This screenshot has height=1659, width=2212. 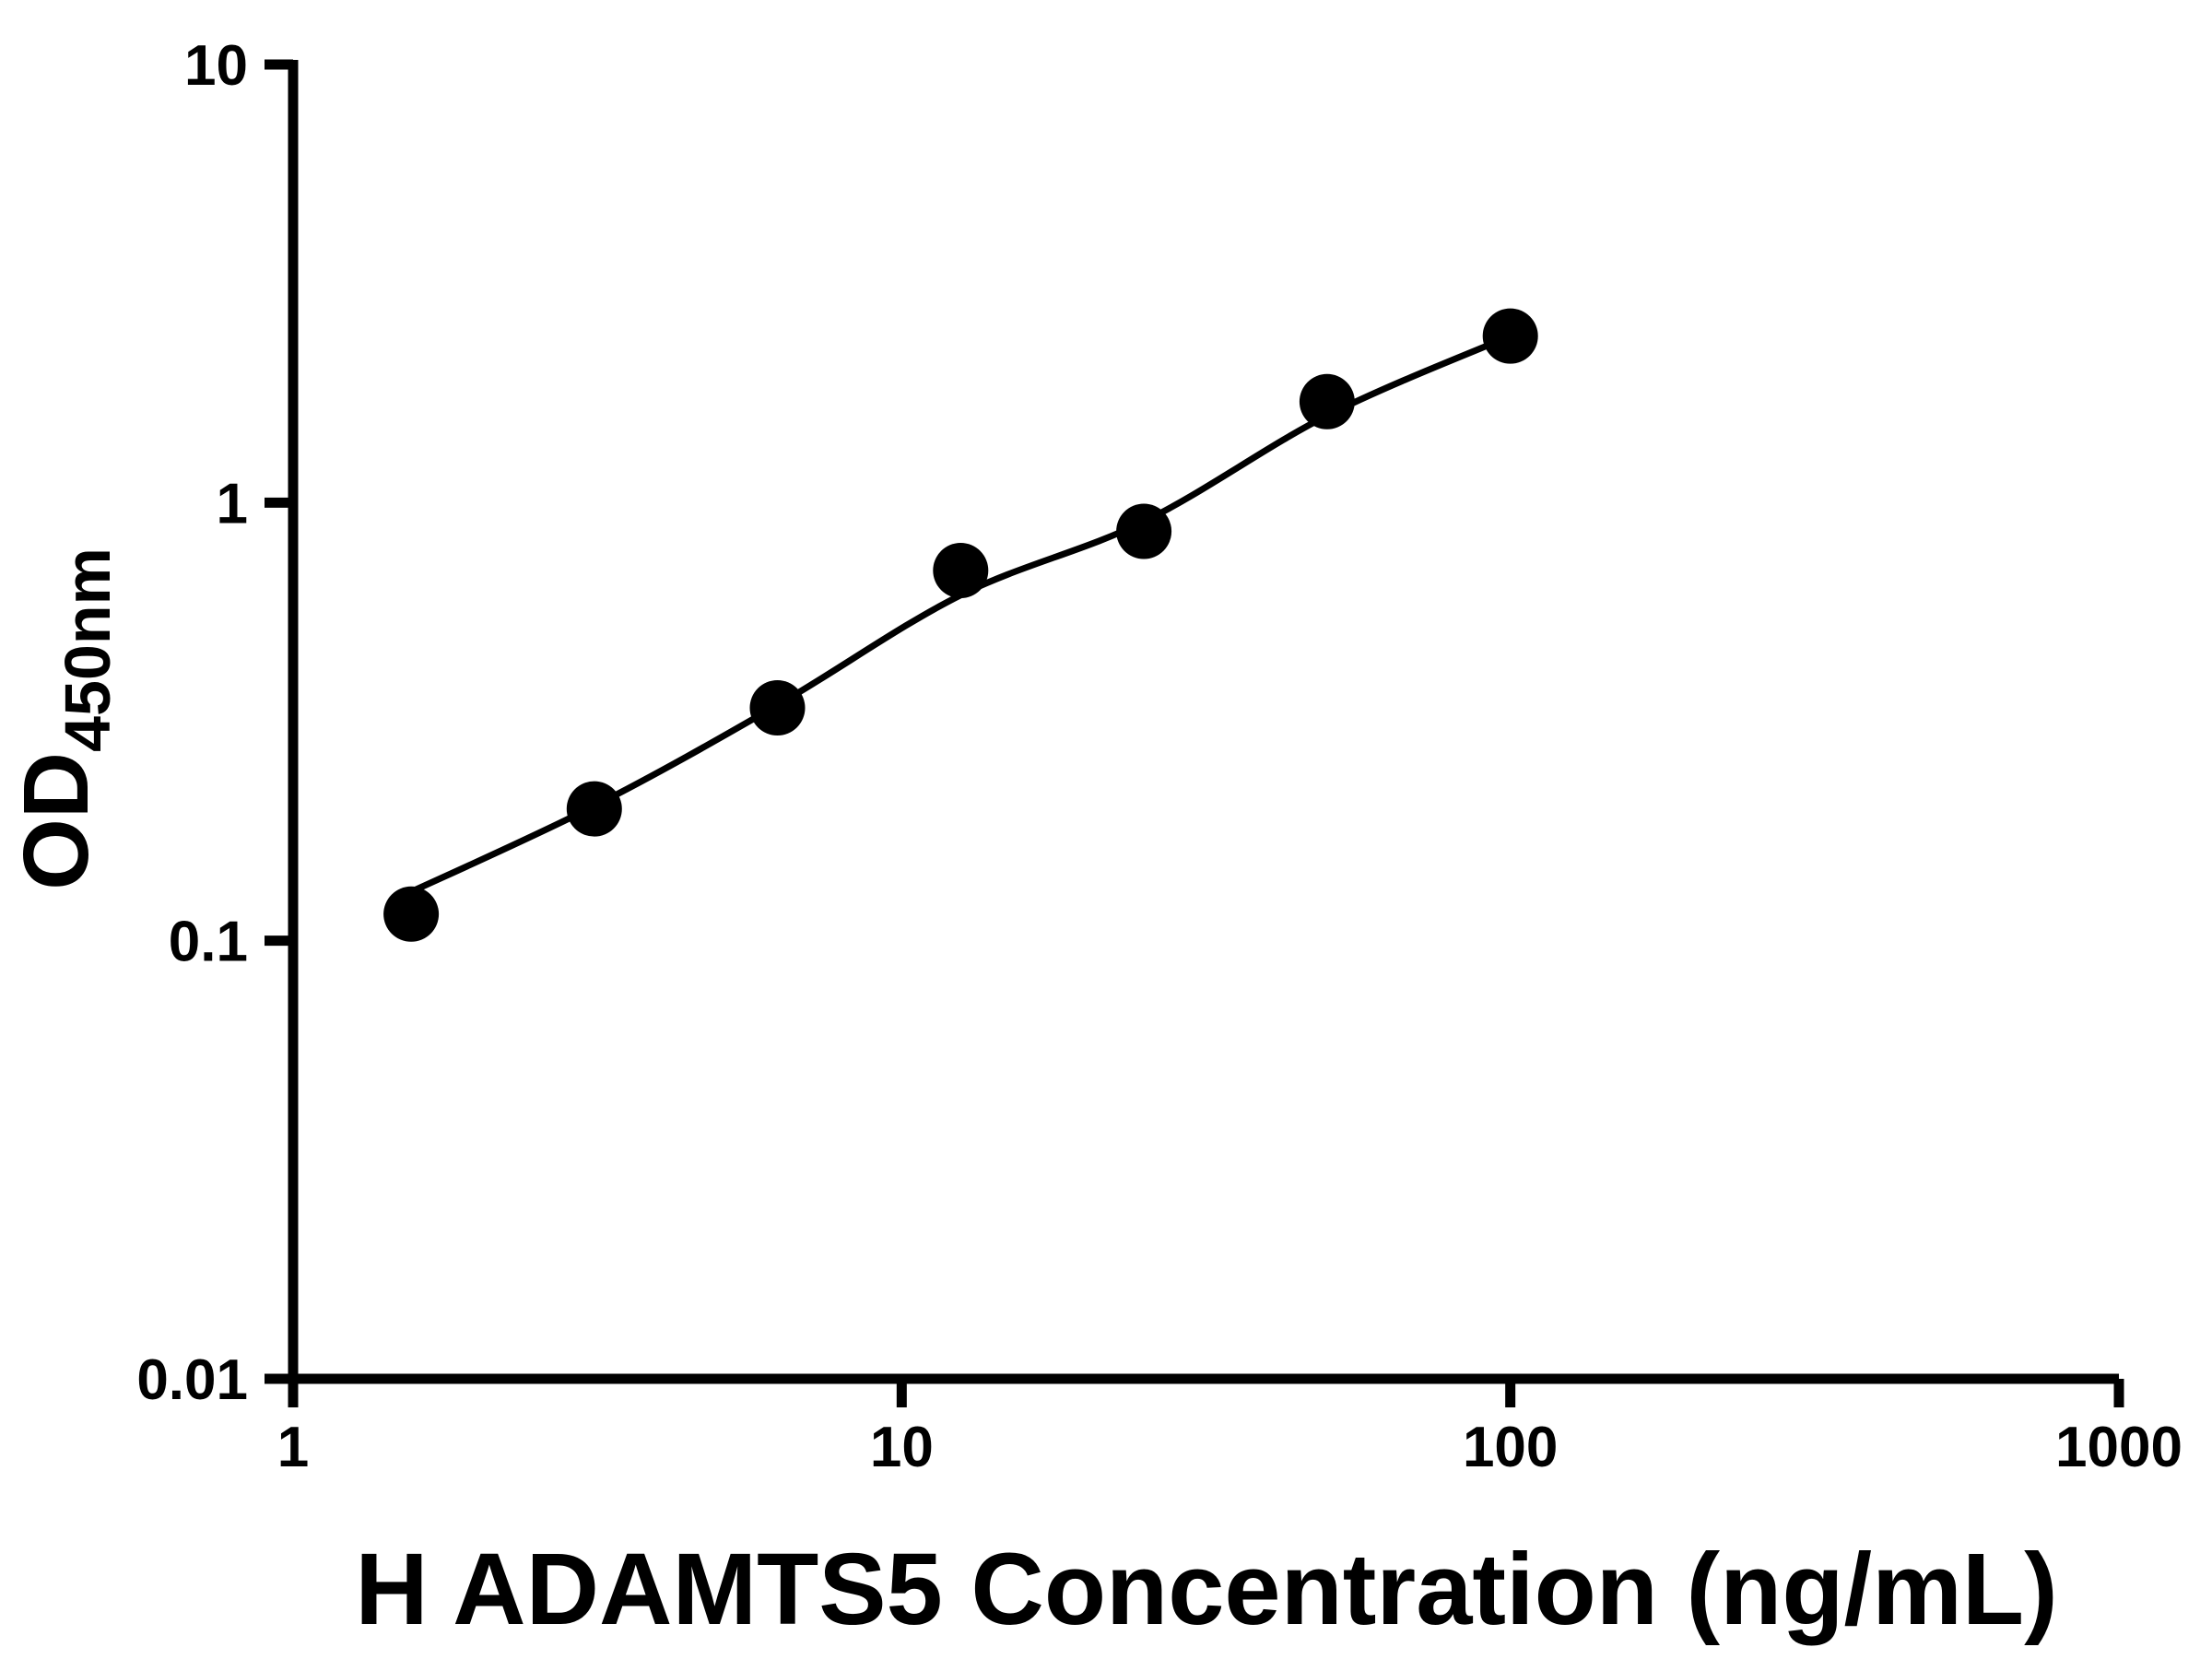 I want to click on x-tick-label: 10, so click(x=902, y=1447).